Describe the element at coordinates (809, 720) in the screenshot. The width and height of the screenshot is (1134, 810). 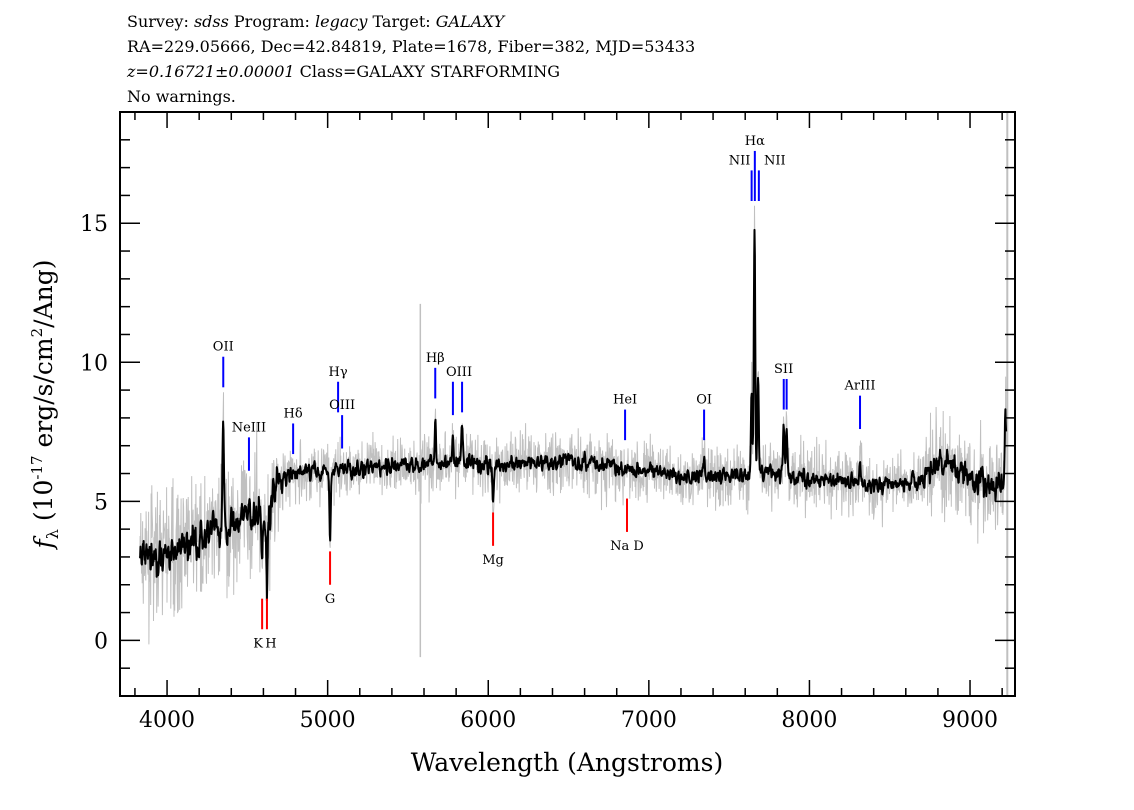
I see `x-tick-label: 8000` at that location.